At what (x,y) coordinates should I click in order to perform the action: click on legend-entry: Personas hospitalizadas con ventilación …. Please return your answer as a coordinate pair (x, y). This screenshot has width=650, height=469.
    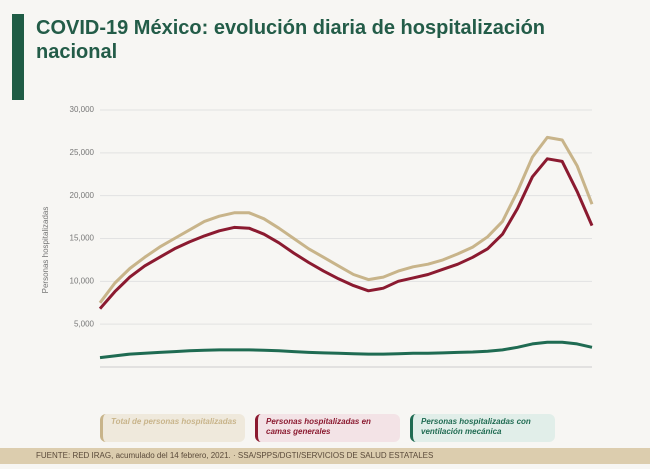
    Looking at the image, I should click on (482, 428).